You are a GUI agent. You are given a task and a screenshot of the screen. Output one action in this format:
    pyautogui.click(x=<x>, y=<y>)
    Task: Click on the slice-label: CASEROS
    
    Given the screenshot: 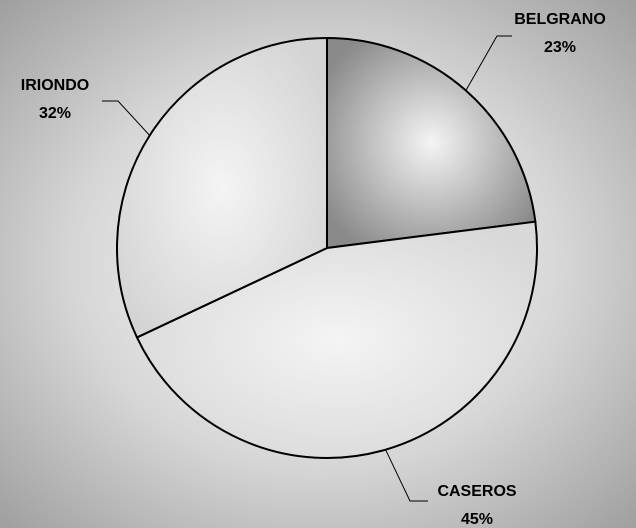 What is the action you would take?
    pyautogui.click(x=476, y=491)
    